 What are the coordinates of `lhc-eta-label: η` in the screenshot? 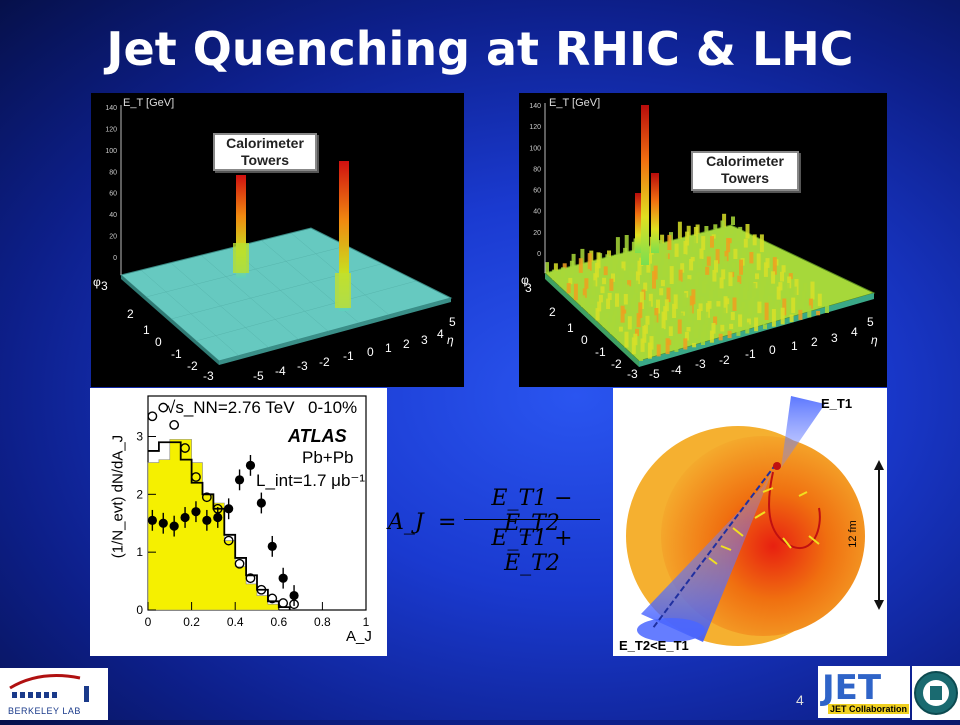 It's located at (874, 340).